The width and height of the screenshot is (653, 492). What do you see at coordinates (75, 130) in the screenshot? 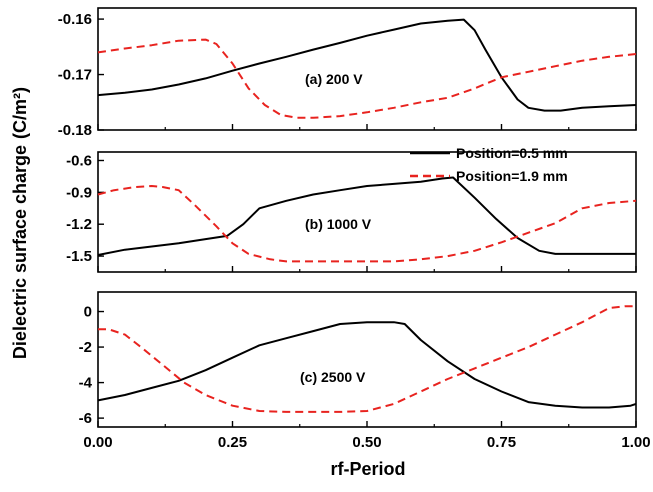
I see `y-tick-label: -0.18` at bounding box center [75, 130].